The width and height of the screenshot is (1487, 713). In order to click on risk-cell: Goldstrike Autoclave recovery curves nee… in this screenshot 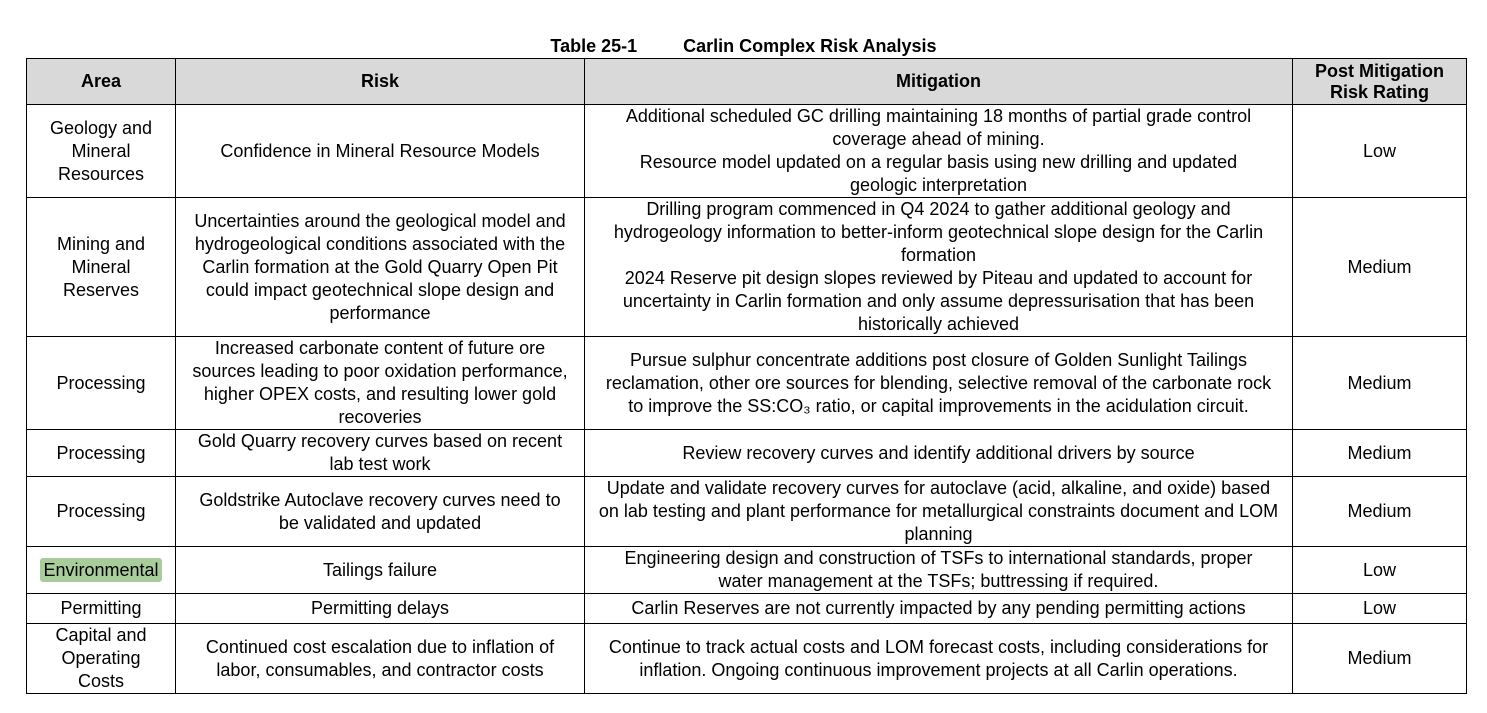, I will do `click(380, 511)`.